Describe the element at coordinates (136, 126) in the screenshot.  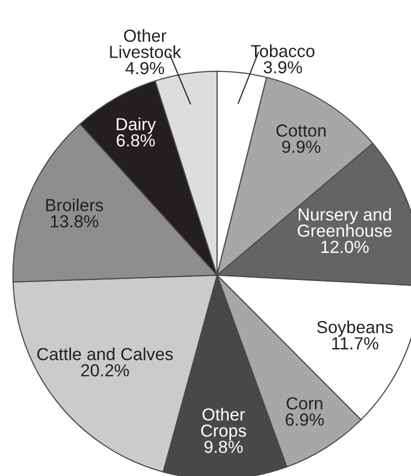
I see `slice-label: Dairy` at that location.